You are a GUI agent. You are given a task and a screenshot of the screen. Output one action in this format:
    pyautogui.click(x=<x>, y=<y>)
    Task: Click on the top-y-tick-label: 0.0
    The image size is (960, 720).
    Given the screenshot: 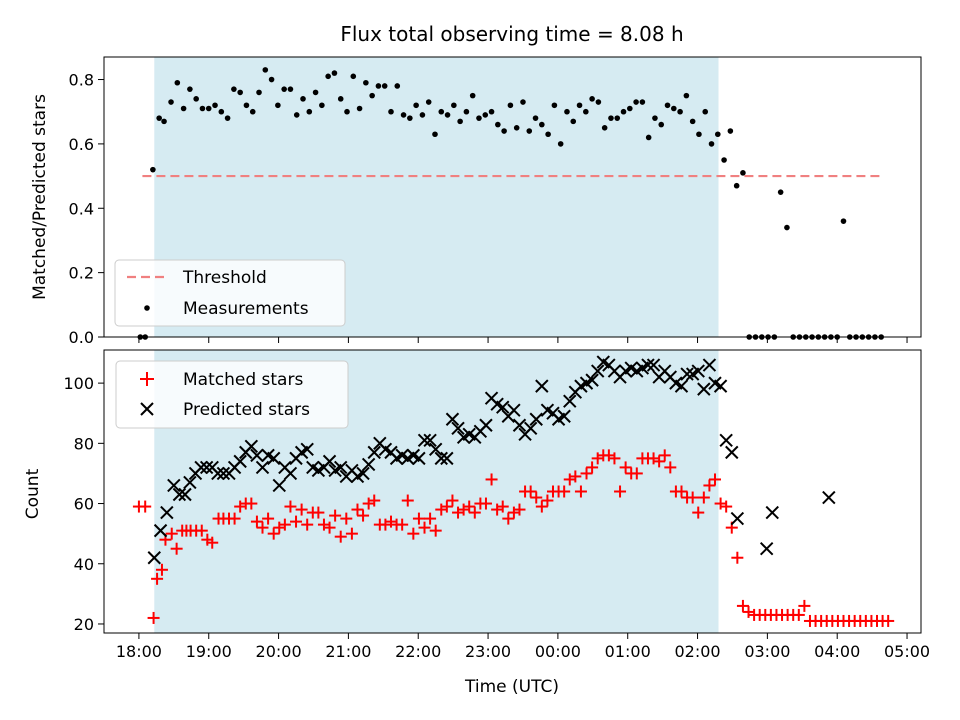 What is the action you would take?
    pyautogui.click(x=81, y=337)
    